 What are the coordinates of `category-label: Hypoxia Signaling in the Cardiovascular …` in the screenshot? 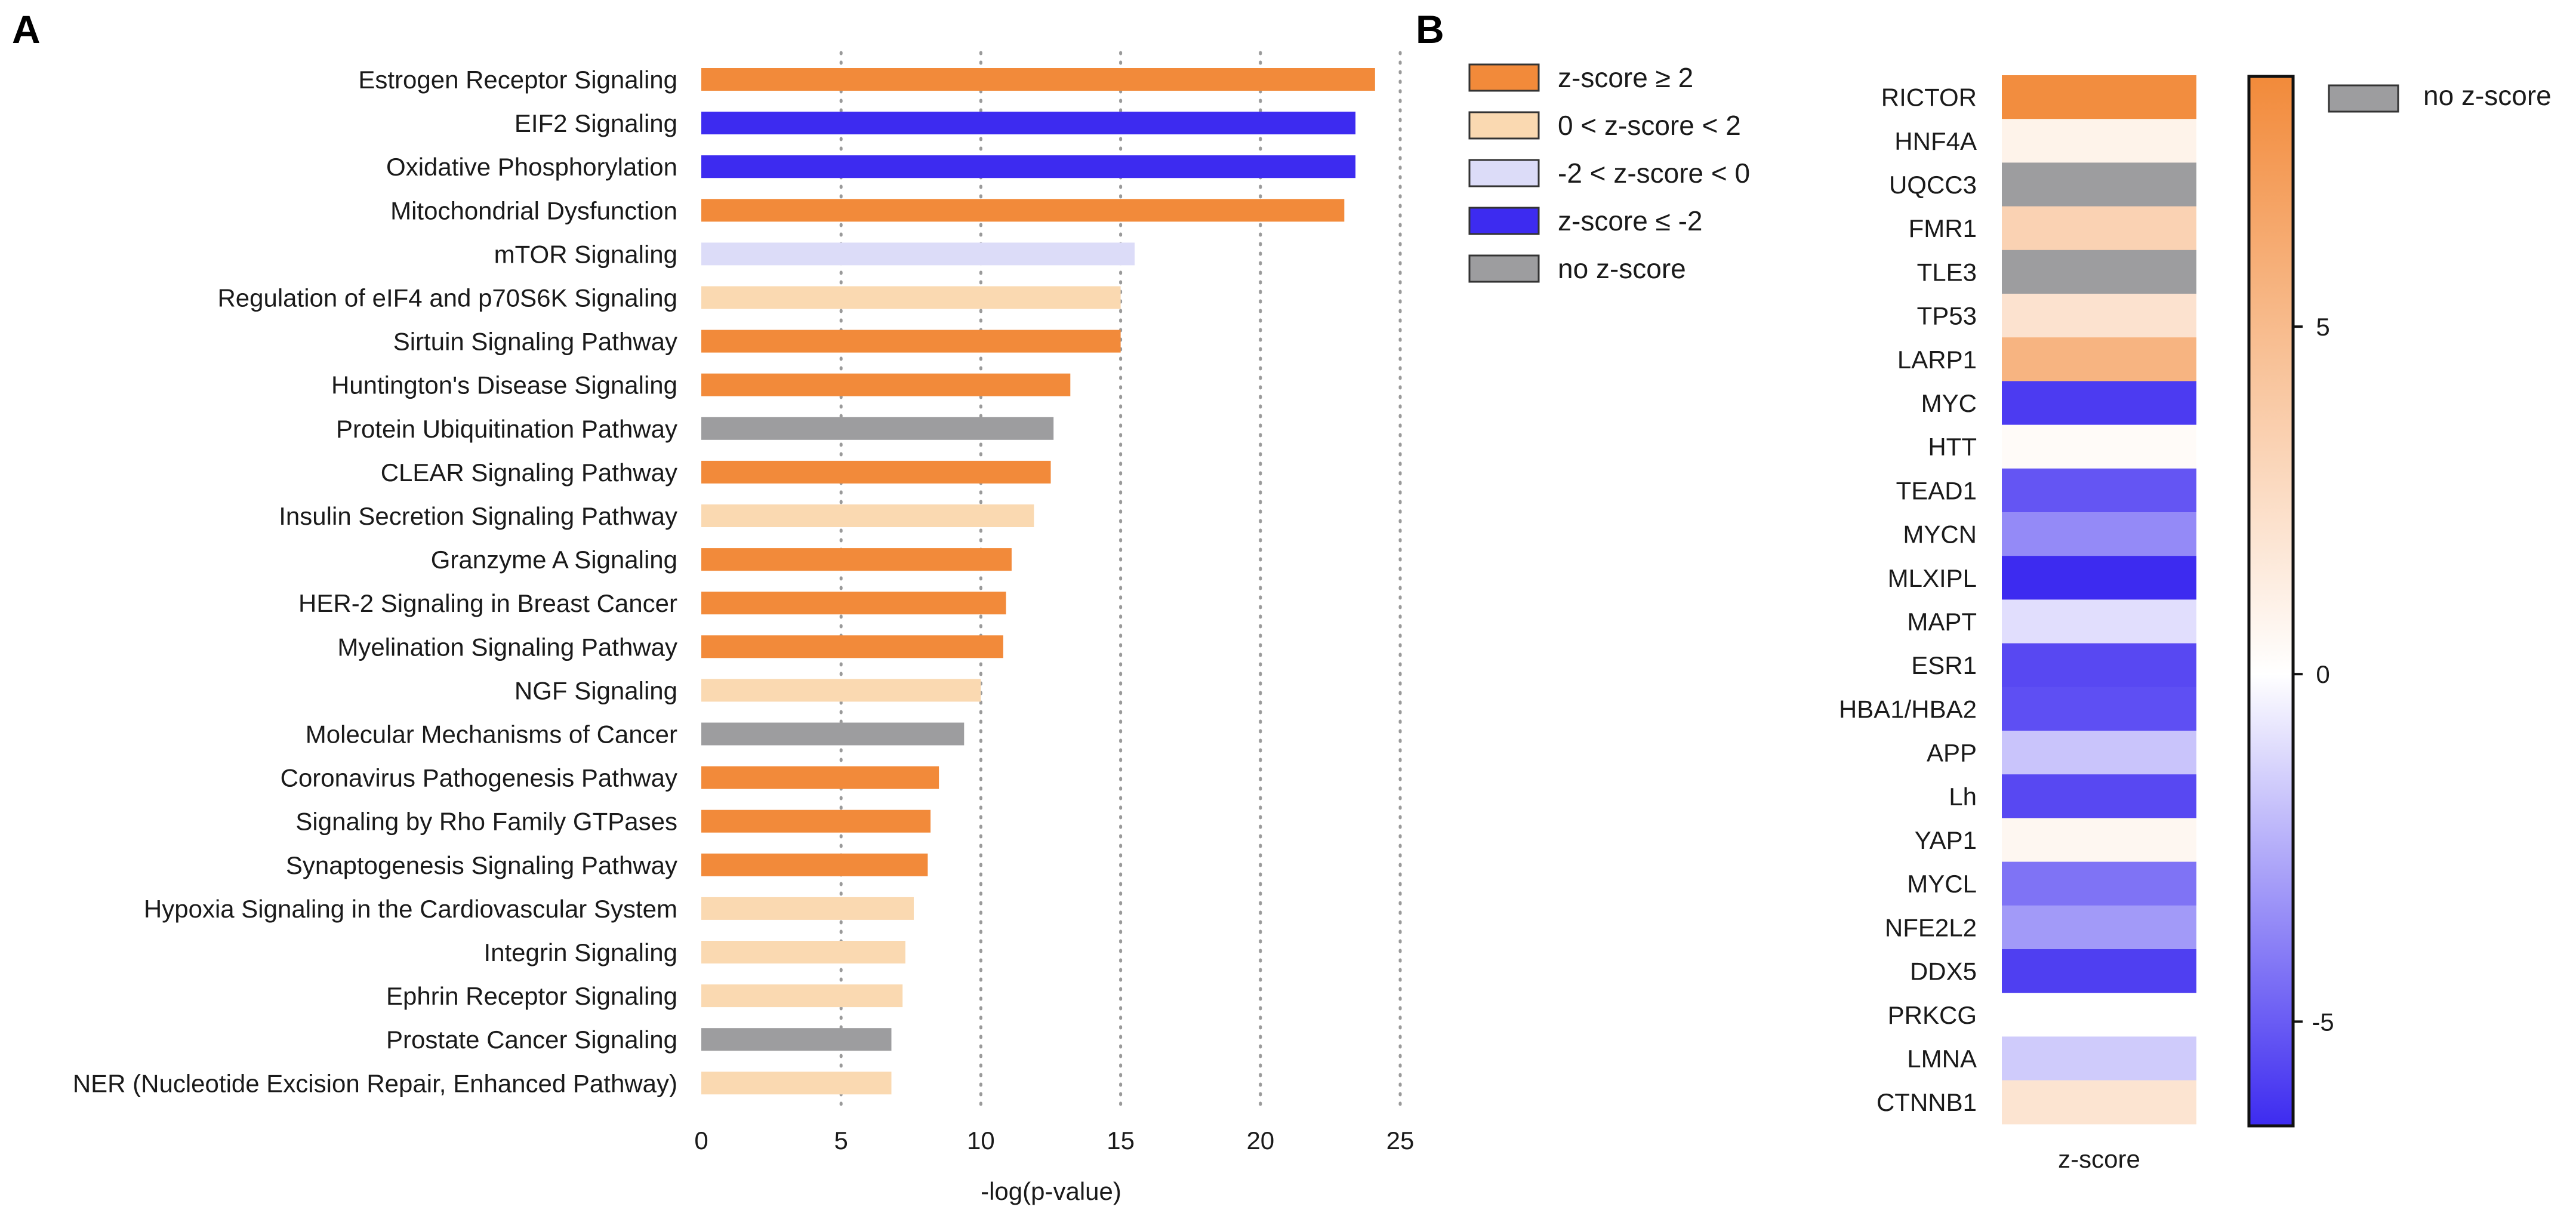 It's located at (410, 909).